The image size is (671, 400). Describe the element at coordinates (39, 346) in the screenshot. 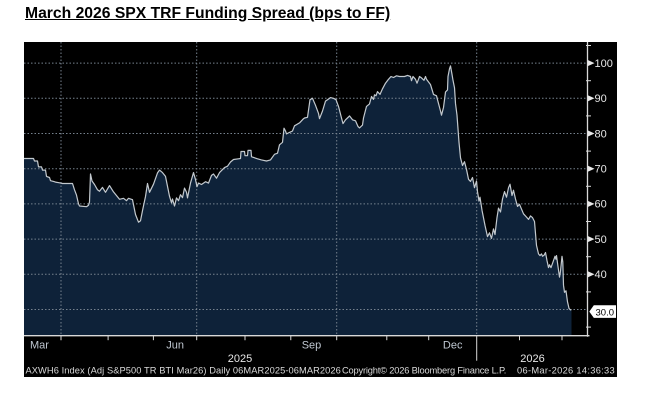

I see `svg-text: Mar` at that location.